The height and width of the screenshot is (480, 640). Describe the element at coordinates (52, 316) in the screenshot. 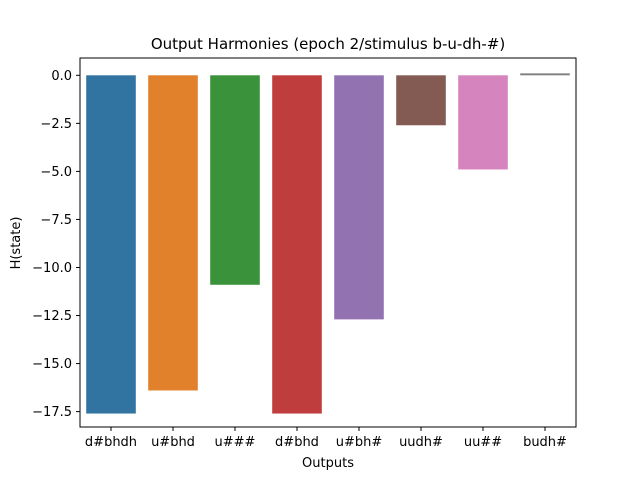

I see `y-tick-label: −12.5` at that location.